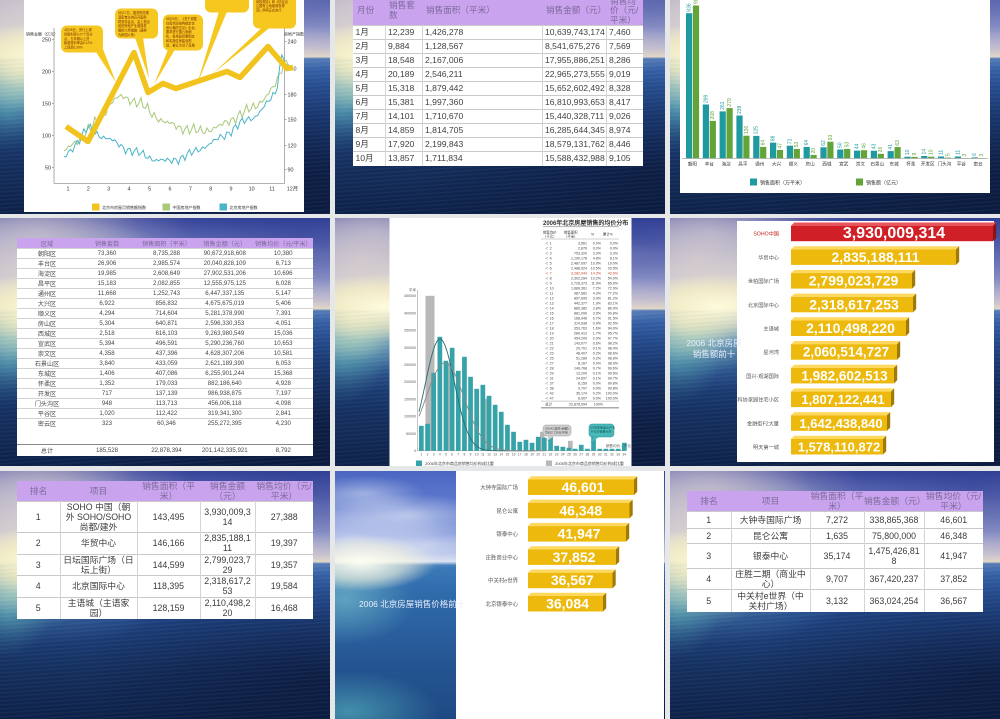  Describe the element at coordinates (507, 534) in the screenshot. I see `svg-text: 银泰中心` at that location.